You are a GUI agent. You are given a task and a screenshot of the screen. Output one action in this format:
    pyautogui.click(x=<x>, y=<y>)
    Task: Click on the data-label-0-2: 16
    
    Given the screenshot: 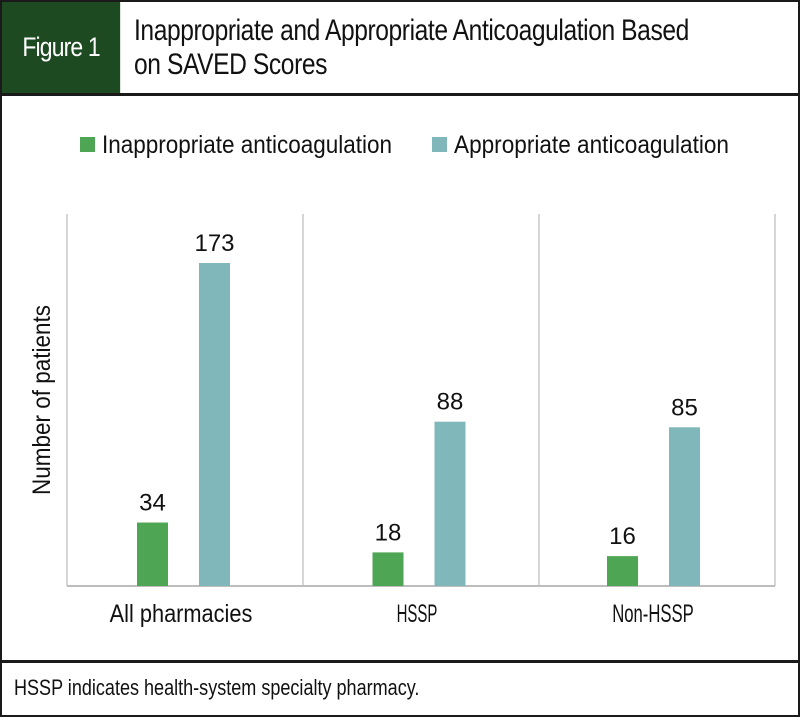 What is the action you would take?
    pyautogui.click(x=622, y=536)
    